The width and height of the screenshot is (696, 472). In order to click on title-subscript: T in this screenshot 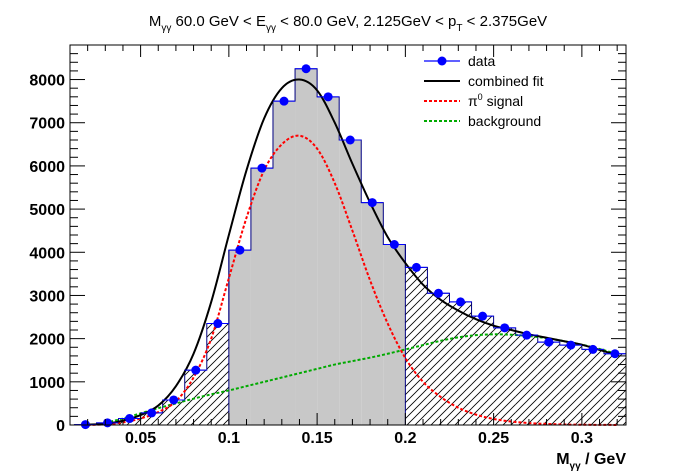, I will do `click(459, 28)`.